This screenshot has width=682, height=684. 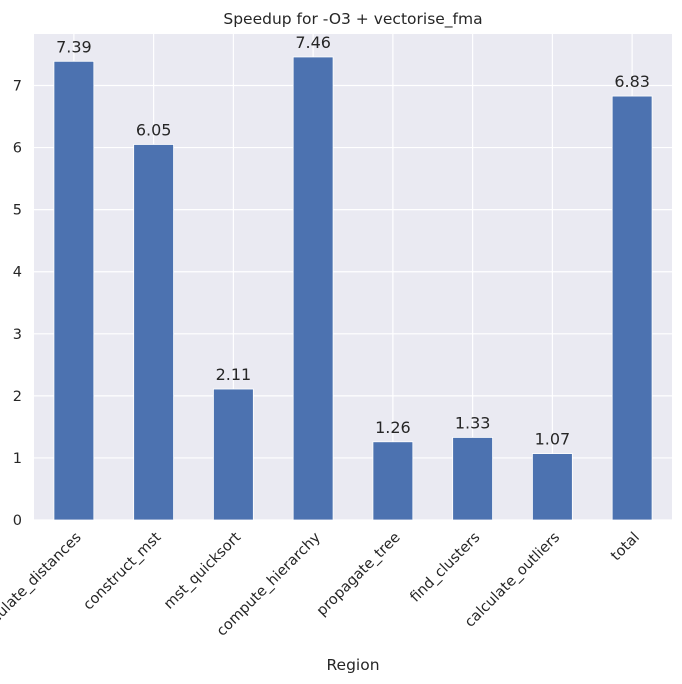 I want to click on x-tick-label: propagate_tree, so click(x=359, y=574).